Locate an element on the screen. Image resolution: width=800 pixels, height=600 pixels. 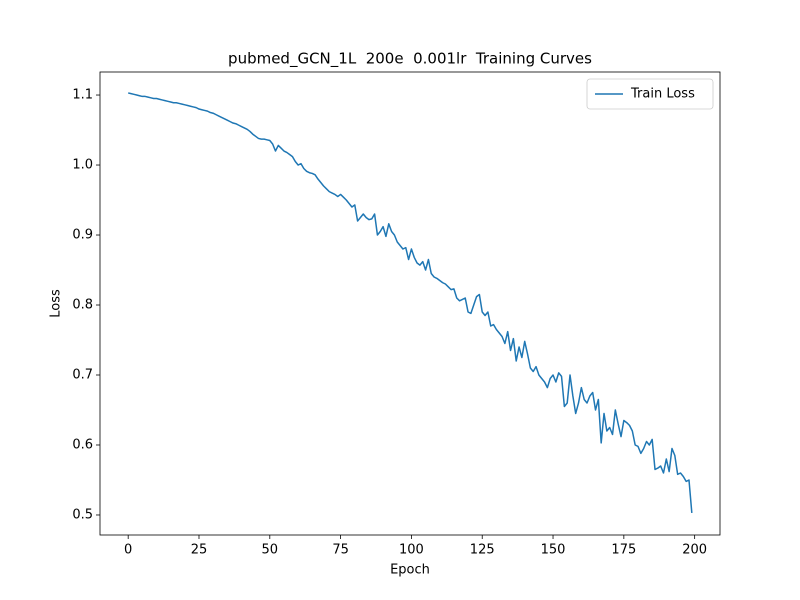
x-tick-label: 200 is located at coordinates (694, 550).